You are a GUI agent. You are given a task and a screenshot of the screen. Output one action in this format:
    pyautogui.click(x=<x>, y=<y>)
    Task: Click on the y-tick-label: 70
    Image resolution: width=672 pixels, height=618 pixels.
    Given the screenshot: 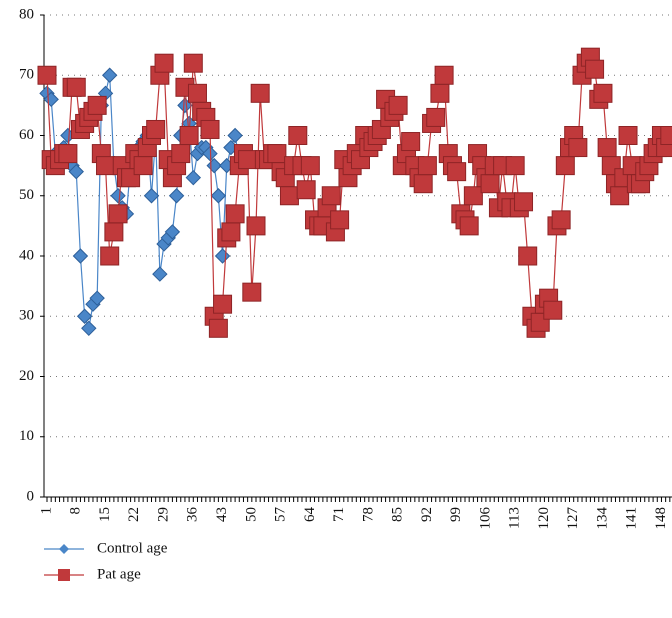 What is the action you would take?
    pyautogui.click(x=26, y=75)
    